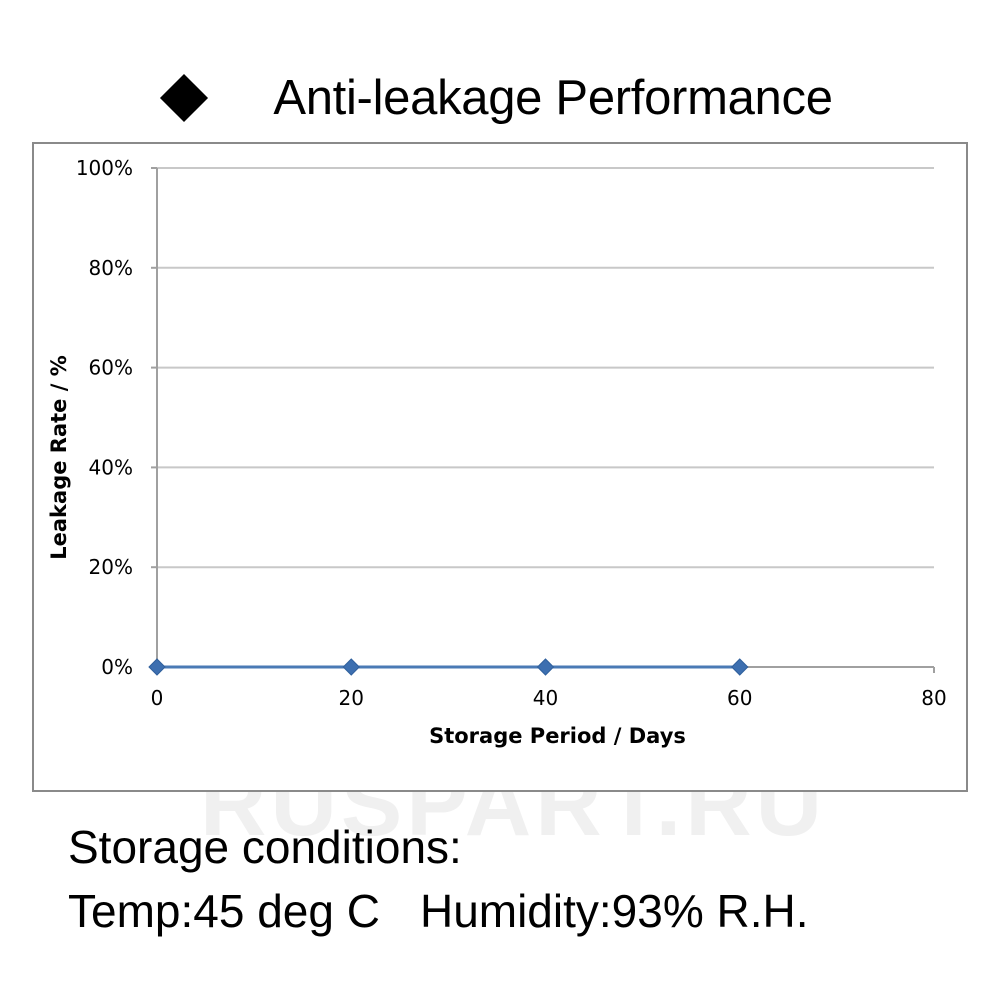 The height and width of the screenshot is (1000, 1000). What do you see at coordinates (224, 911) in the screenshot?
I see `temp-value: Temp:45 deg C` at bounding box center [224, 911].